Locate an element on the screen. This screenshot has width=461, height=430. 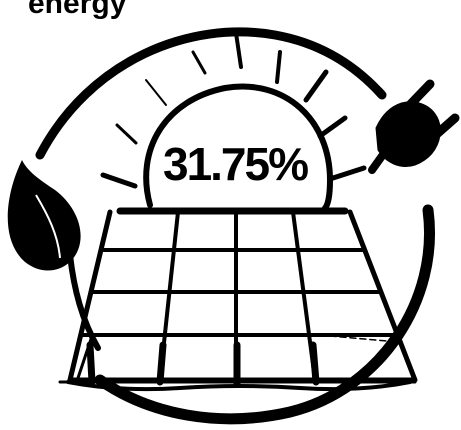
leaf-icon is located at coordinates (54, 255).